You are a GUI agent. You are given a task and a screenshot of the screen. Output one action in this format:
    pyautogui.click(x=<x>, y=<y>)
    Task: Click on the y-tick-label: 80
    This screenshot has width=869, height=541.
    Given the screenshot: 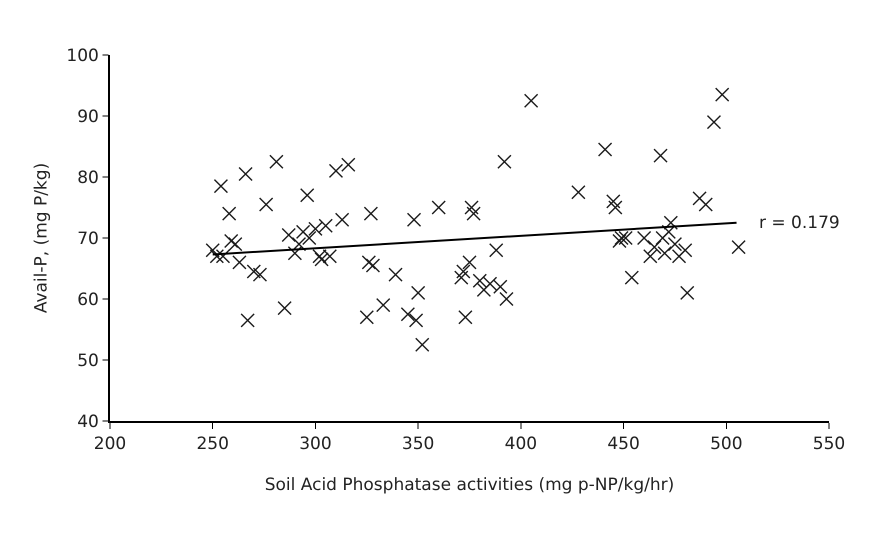 What is the action you would take?
    pyautogui.click(x=88, y=178)
    